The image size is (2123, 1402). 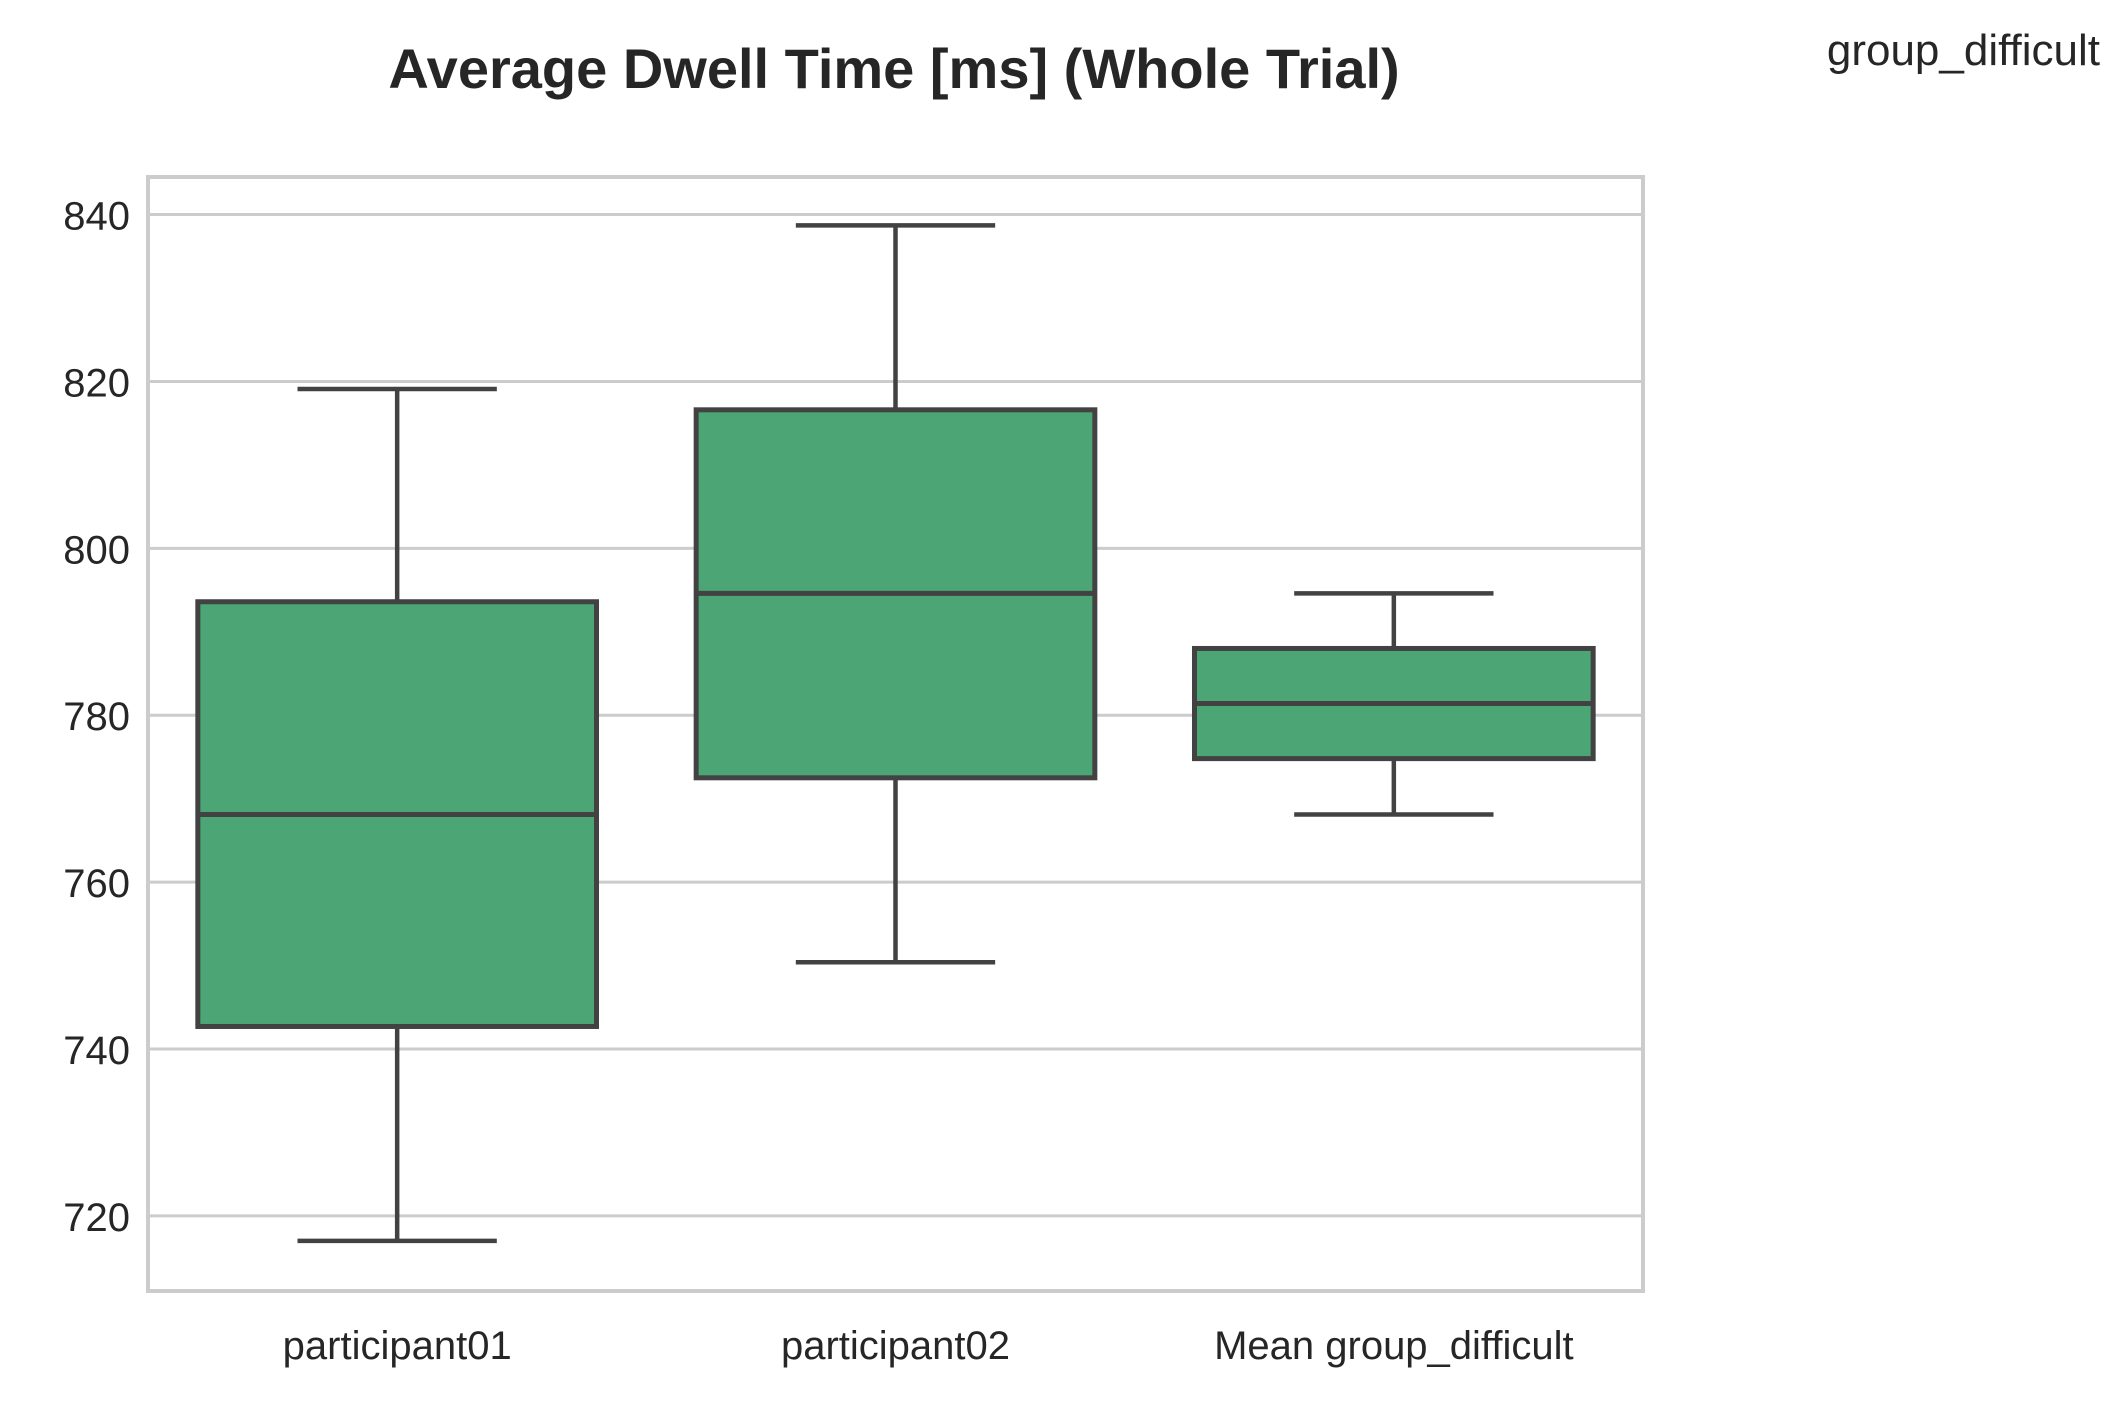 I want to click on x-tick-label: Mean group_difficult, so click(x=1394, y=1346).